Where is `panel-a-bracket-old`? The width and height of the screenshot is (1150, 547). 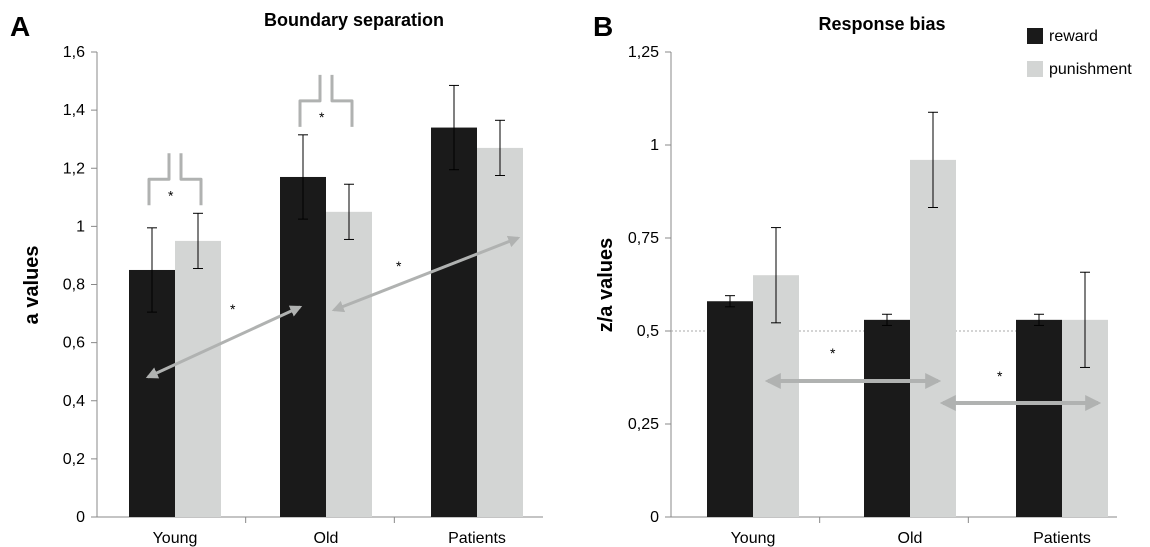 panel-a-bracket-old is located at coordinates (326, 100).